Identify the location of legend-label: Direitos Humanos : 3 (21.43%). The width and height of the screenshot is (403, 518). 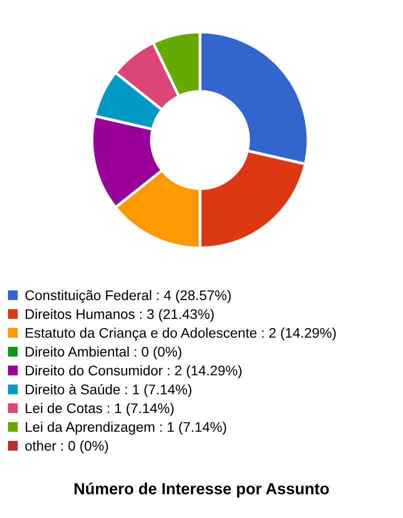
(120, 315).